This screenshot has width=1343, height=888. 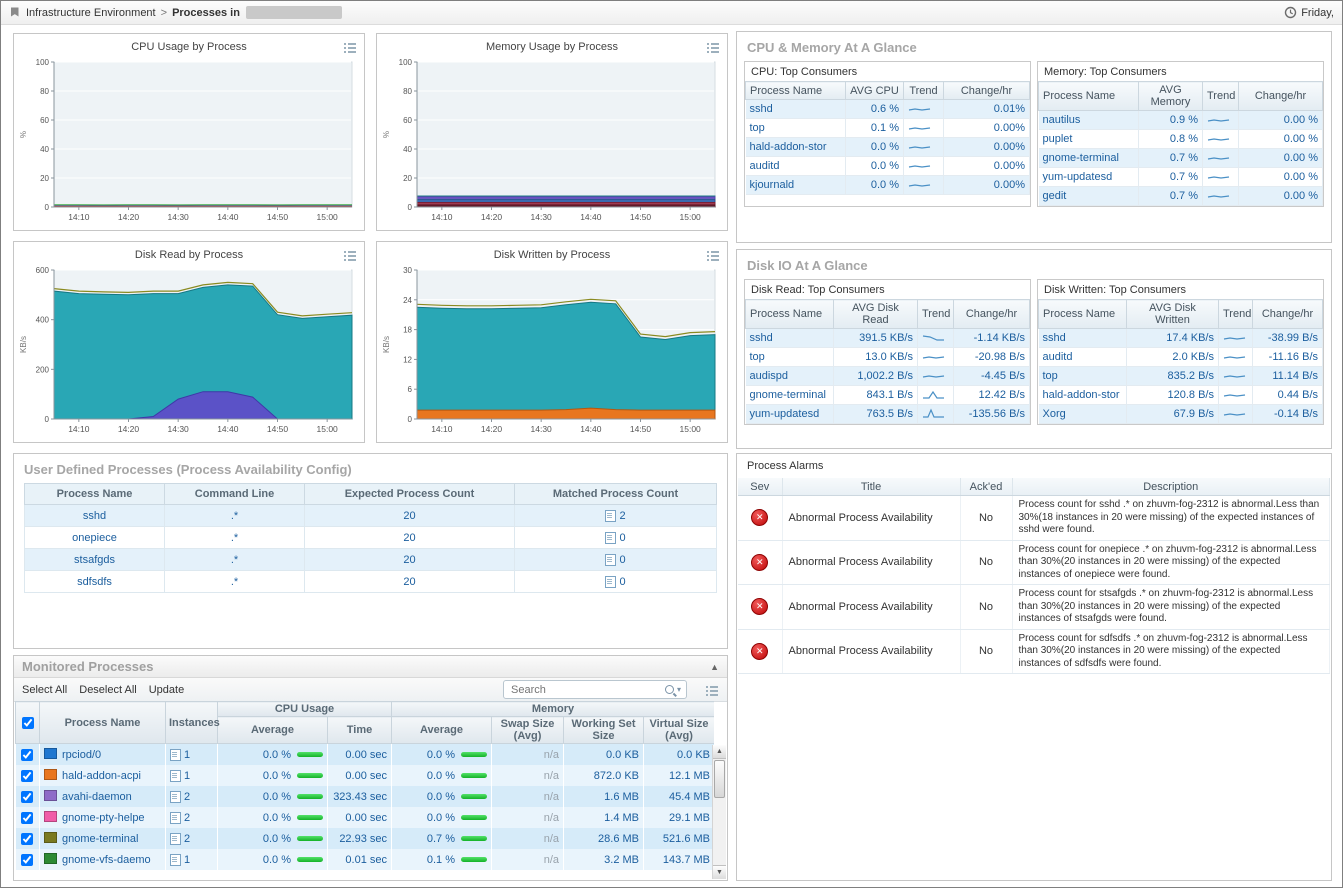 What do you see at coordinates (1170, 96) in the screenshot?
I see `column-header: AVG Memory` at bounding box center [1170, 96].